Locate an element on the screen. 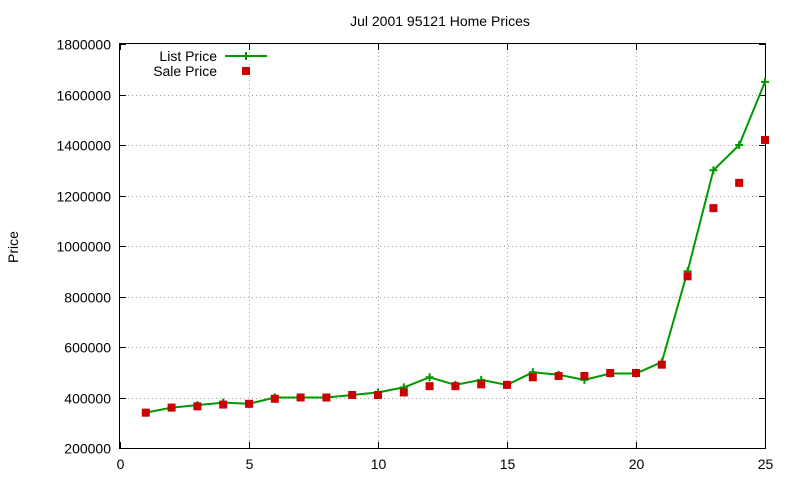 The image size is (800, 480). x-tick-label: 20 is located at coordinates (637, 464).